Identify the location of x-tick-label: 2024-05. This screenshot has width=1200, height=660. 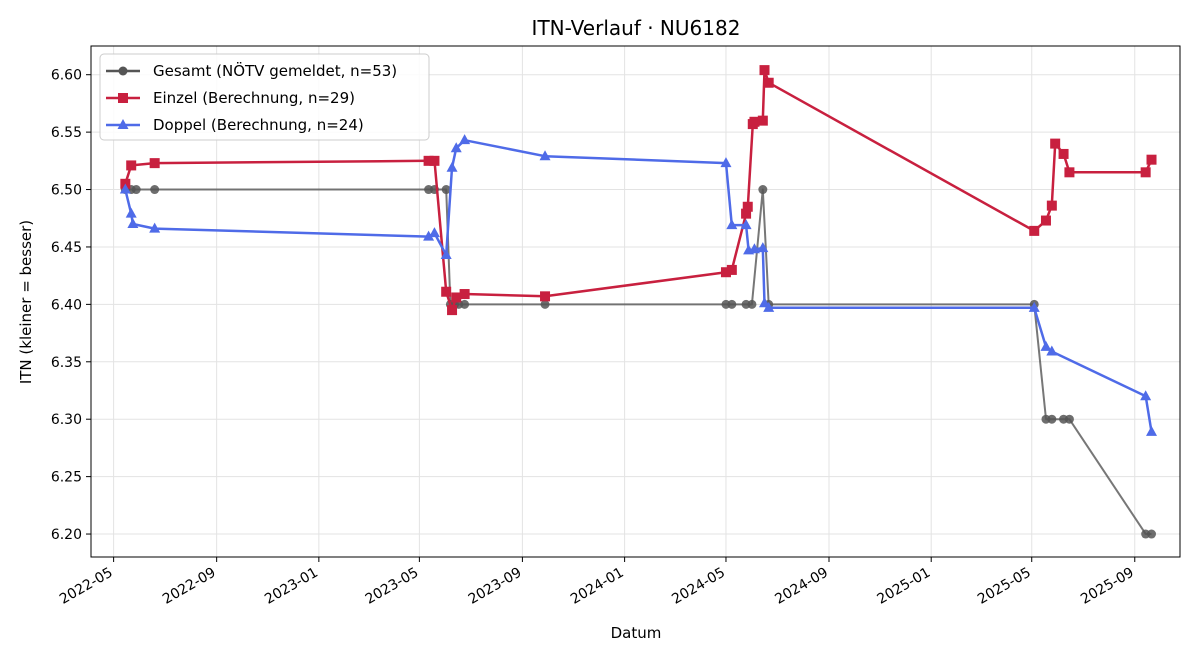
(698, 586).